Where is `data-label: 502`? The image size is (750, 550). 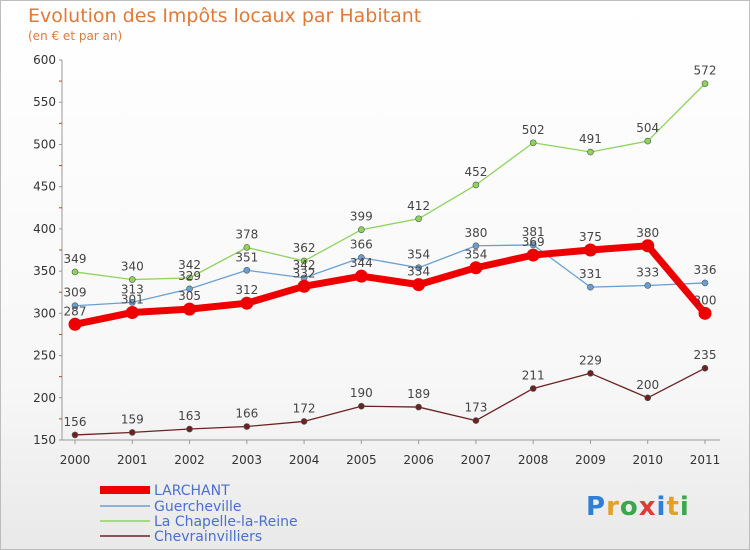
data-label: 502 is located at coordinates (533, 130).